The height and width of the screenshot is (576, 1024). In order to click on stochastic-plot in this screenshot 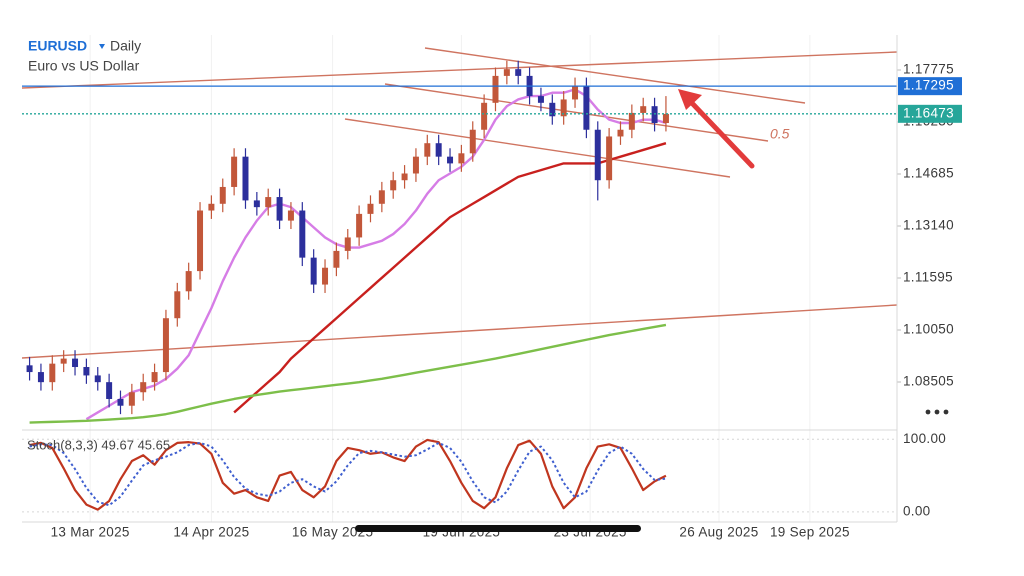, I will do `click(348, 474)`.